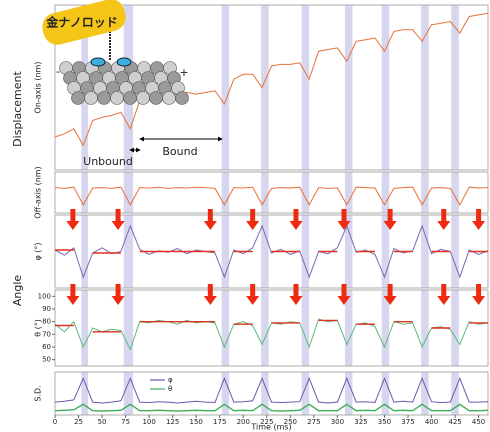 Image resolution: width=490 pixels, height=432 pixels. Describe the element at coordinates (125, 422) in the screenshot. I see `x-tick-label: 75` at that location.